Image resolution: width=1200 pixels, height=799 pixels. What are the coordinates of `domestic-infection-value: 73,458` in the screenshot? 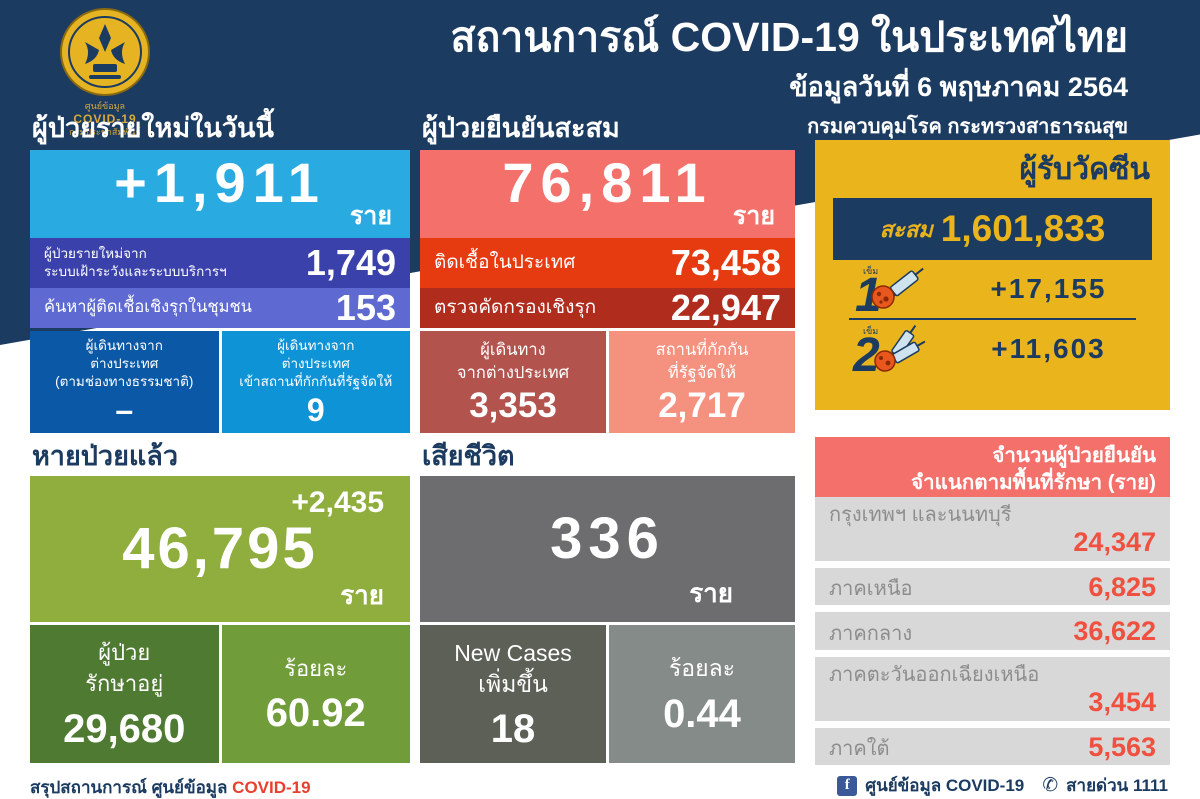 It's located at (725, 262).